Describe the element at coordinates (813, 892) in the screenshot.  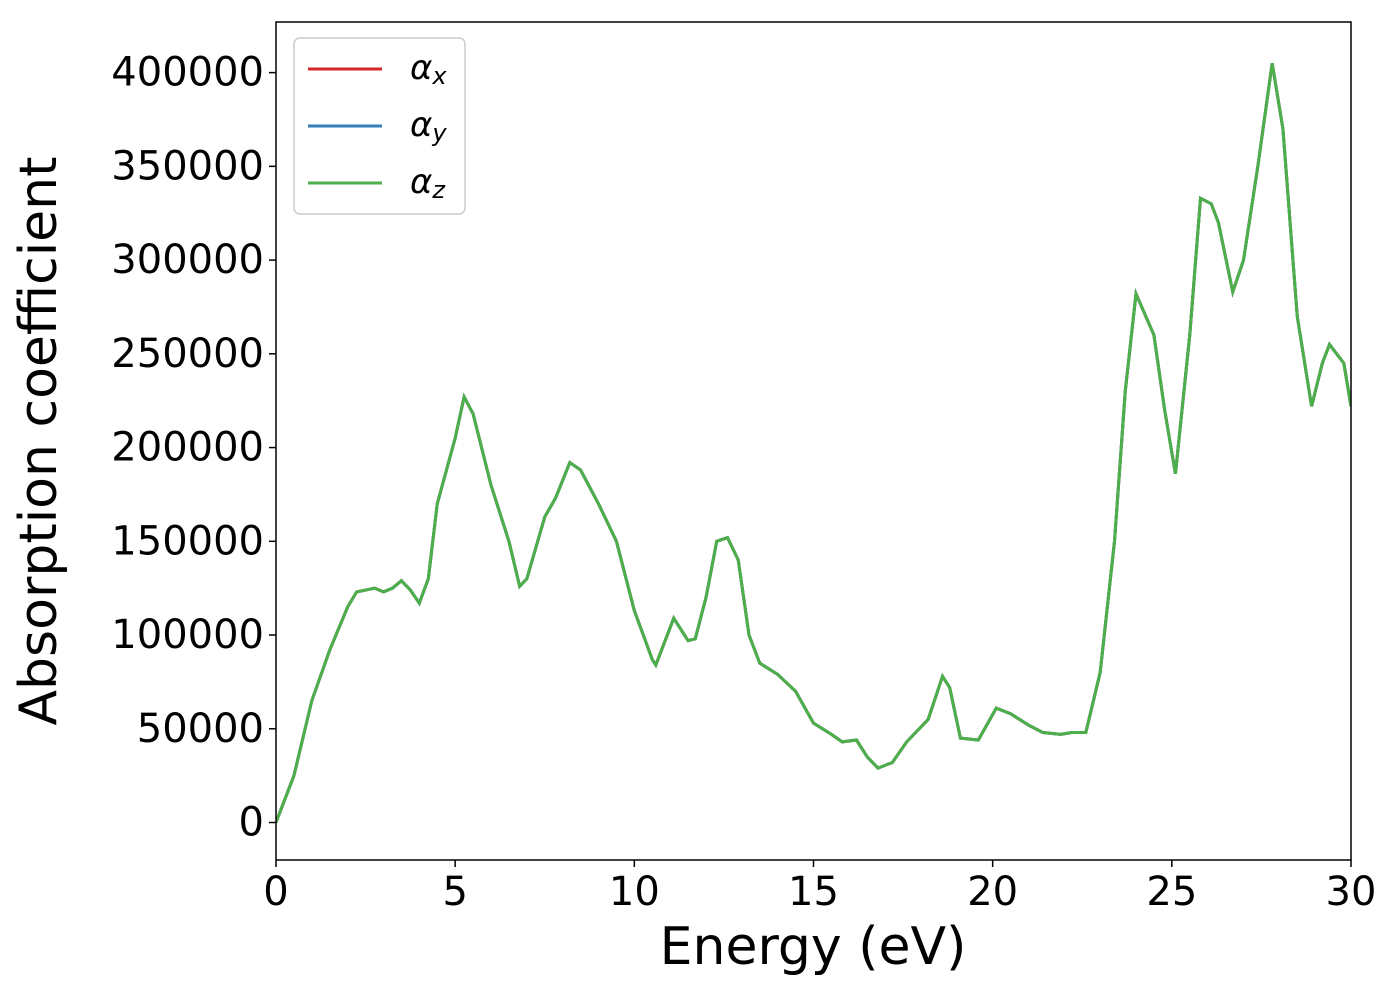
I see `x-tick-label: 15` at that location.